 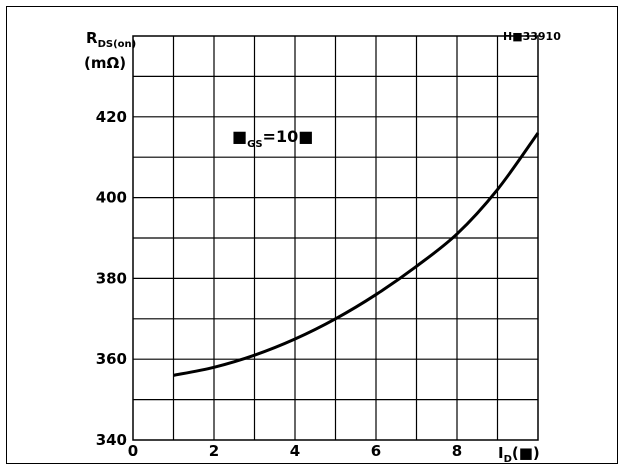 I want to click on vgs-annotation-rest: =10■, so click(x=288, y=136).